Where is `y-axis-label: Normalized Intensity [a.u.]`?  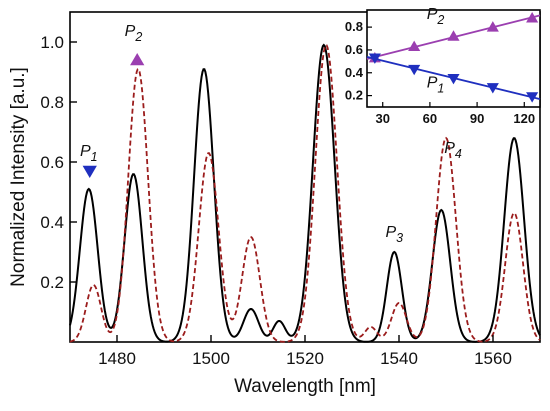
y-axis-label: Normalized Intensity [a.u.] is located at coordinates (18, 177).